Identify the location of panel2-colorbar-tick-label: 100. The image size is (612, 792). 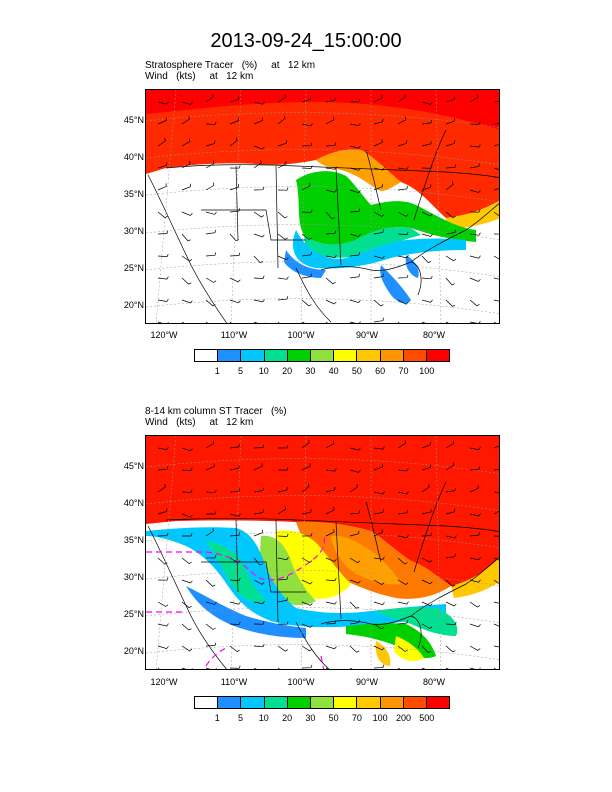
(380, 718).